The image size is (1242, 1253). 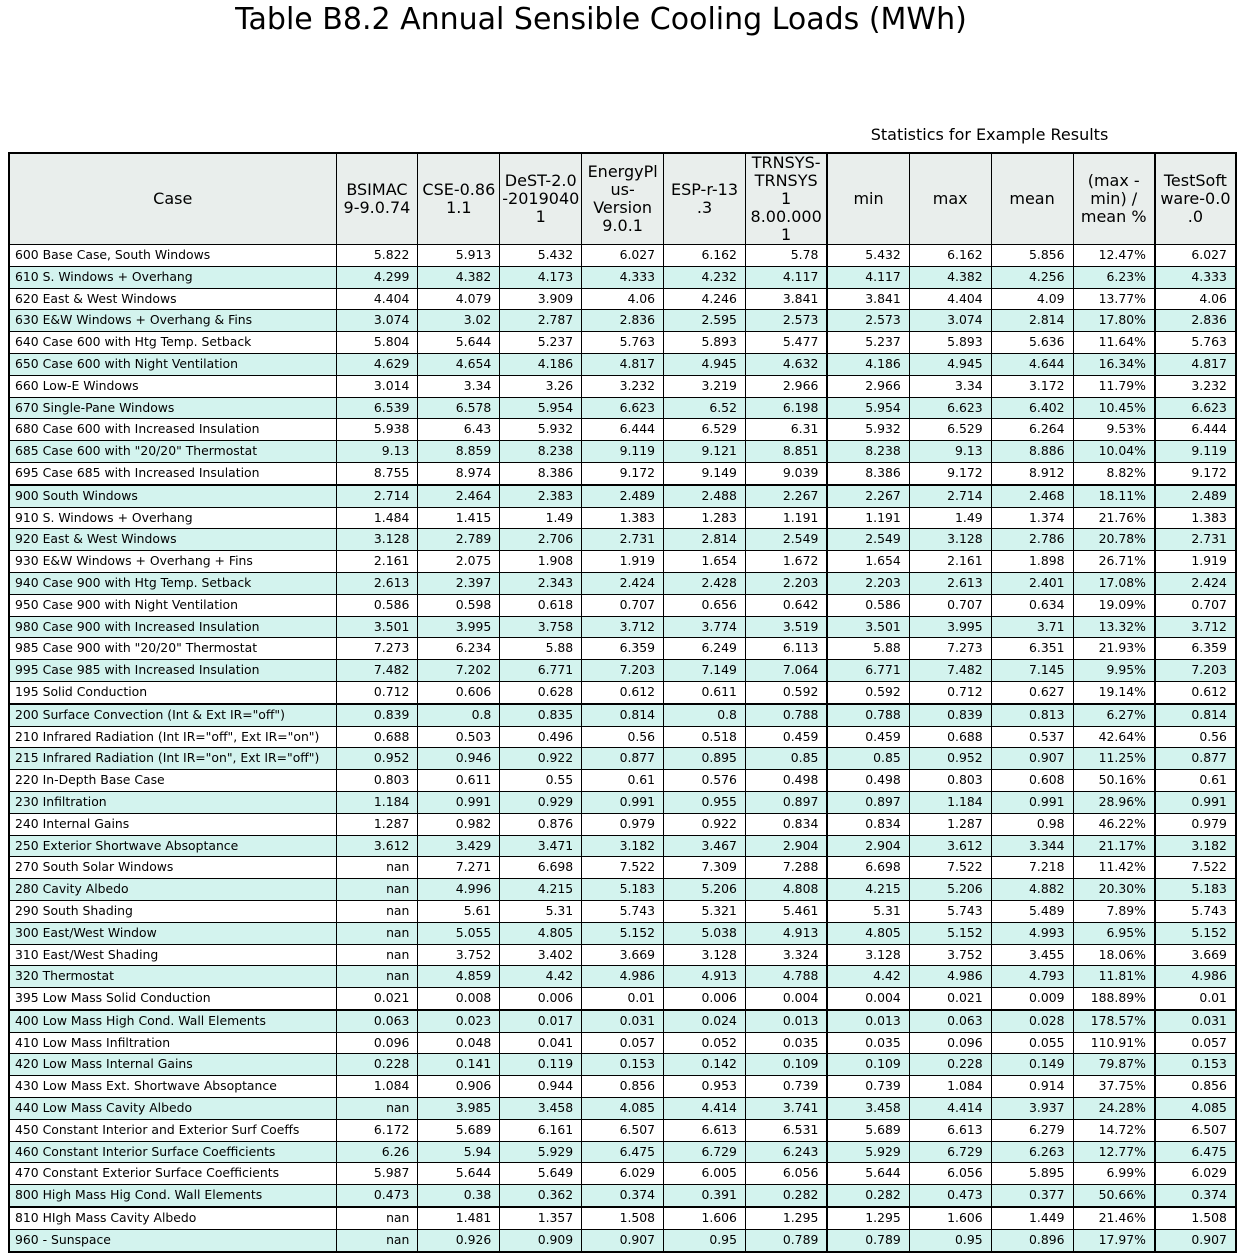 I want to click on value-cell: 0.592, so click(x=868, y=692).